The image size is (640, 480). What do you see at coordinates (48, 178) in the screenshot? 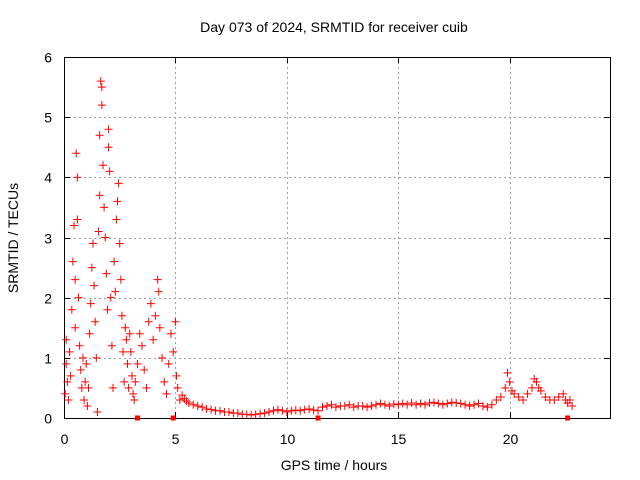
I see `y-tick-label: 4` at bounding box center [48, 178].